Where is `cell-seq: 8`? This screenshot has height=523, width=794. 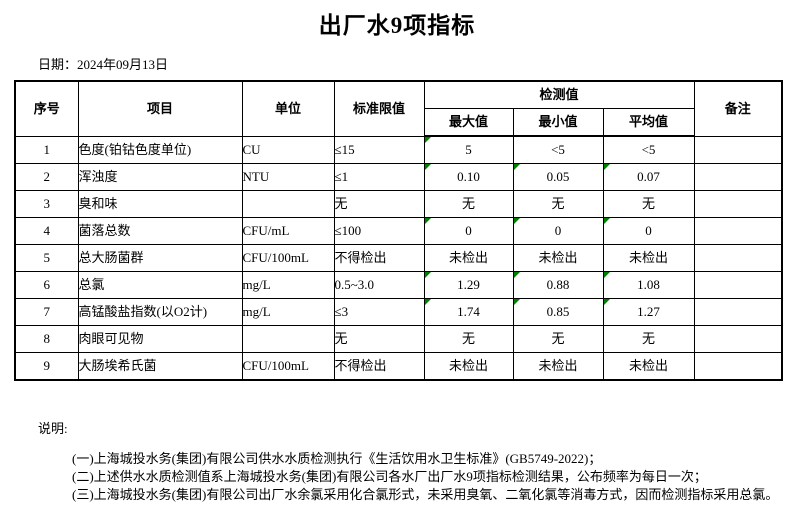 cell-seq: 8 is located at coordinates (46, 339).